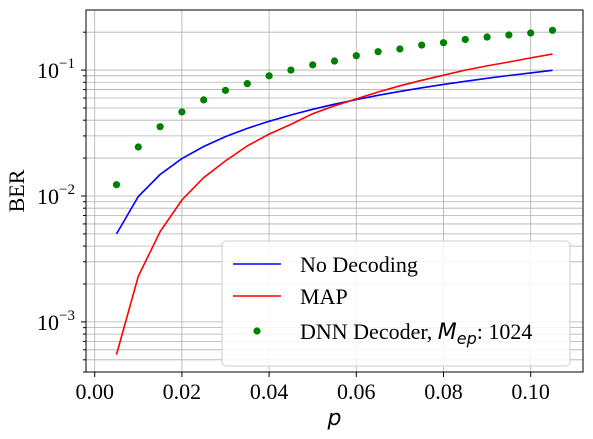 The image size is (593, 439). Describe the element at coordinates (257, 331) in the screenshot. I see `legend-marker-swatch` at that location.